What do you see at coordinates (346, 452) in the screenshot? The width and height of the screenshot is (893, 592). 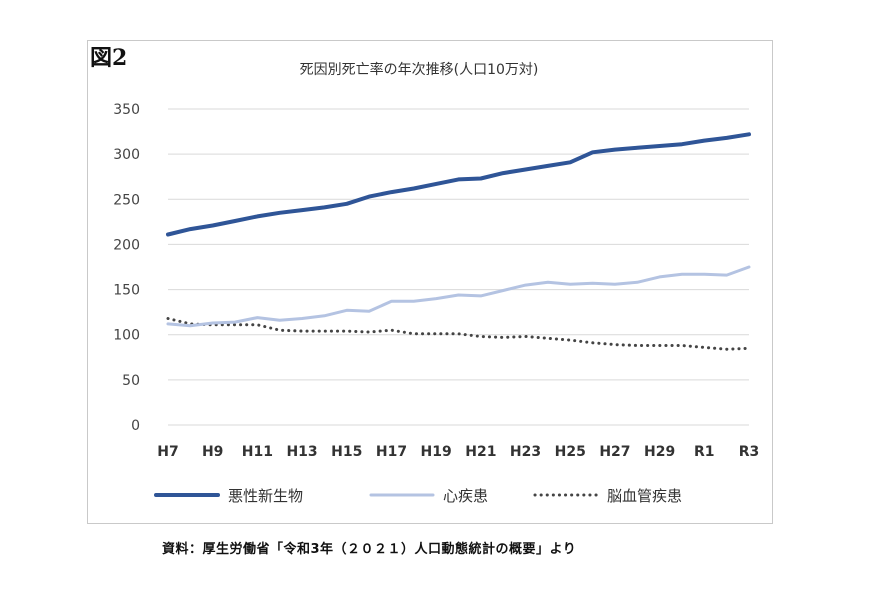 I see `x-tick-label: H15` at bounding box center [346, 452].